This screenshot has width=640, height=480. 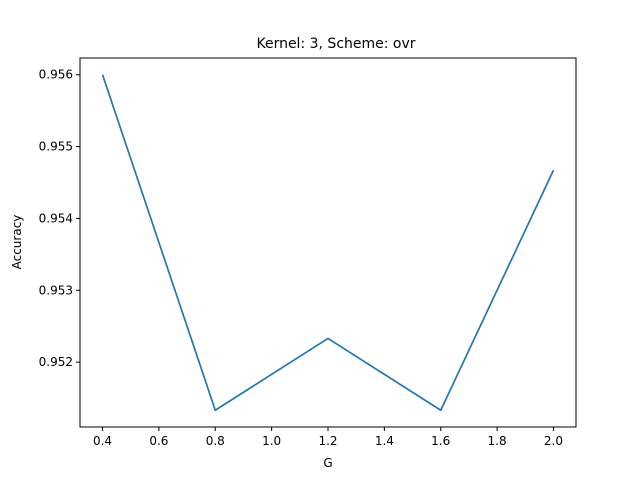 I want to click on y-axis-ticks: 0.952 0.953 0.954 0.955 0.956, so click(x=59, y=218).